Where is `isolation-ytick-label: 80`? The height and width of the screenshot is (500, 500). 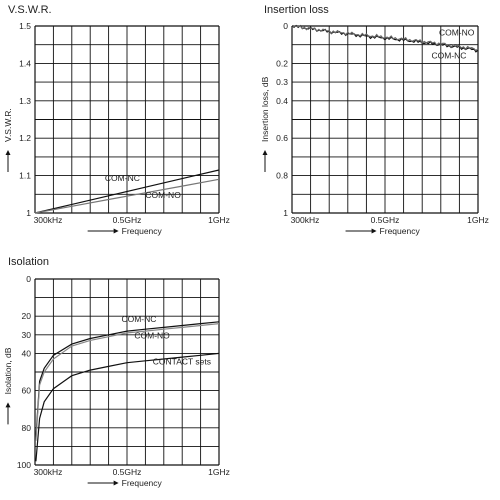
isolation-ytick-label: 80 is located at coordinates (27, 428).